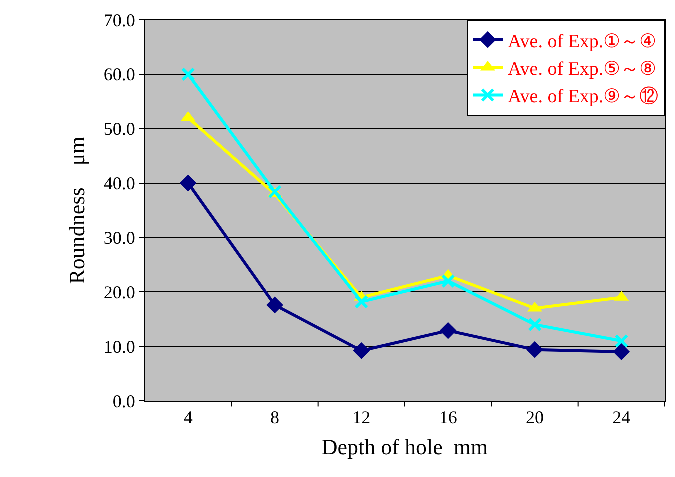  What do you see at coordinates (582, 69) in the screenshot?
I see `legend-label: Ave. of Exp.⑤～⑧` at bounding box center [582, 69].